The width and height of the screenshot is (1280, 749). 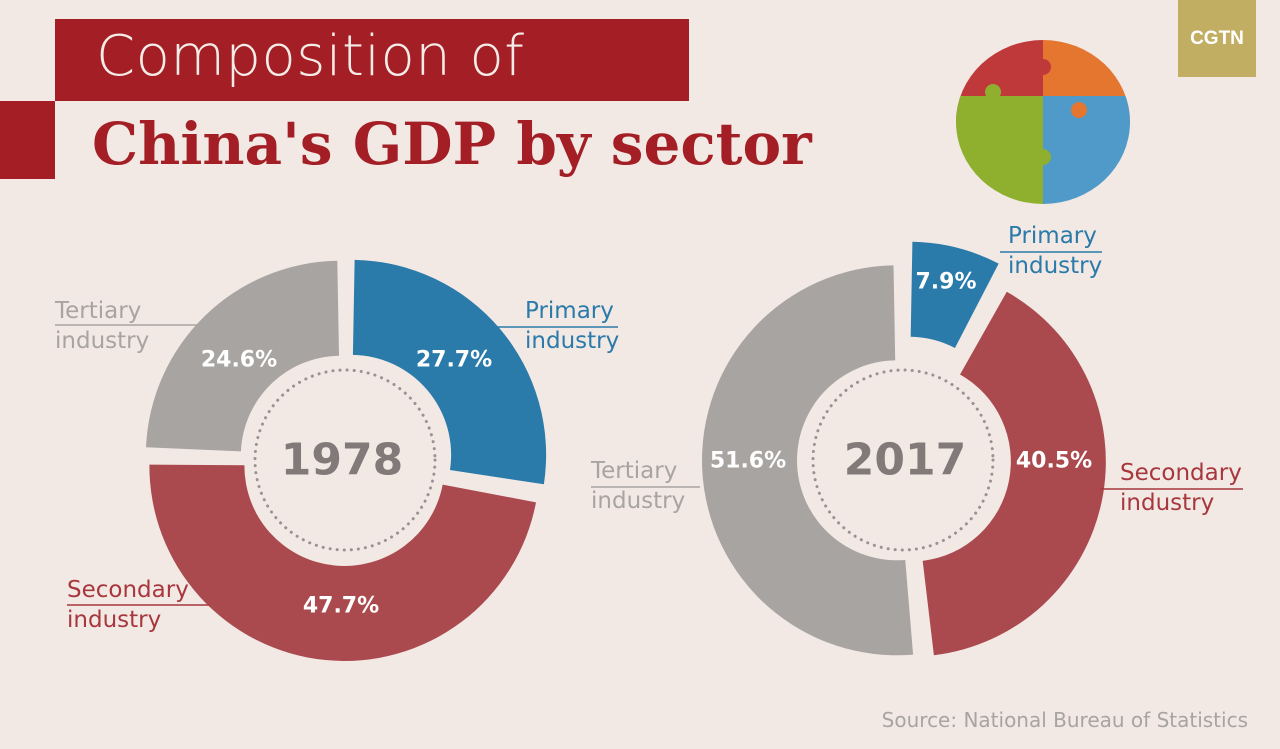 I want to click on title-line-2: China's GDP by sector, so click(x=452, y=144).